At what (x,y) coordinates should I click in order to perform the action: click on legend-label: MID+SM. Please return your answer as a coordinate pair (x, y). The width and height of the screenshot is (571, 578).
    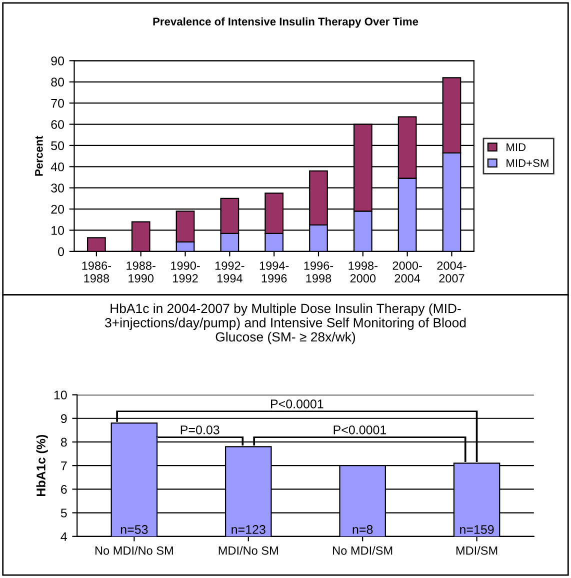
    Looking at the image, I should click on (527, 163).